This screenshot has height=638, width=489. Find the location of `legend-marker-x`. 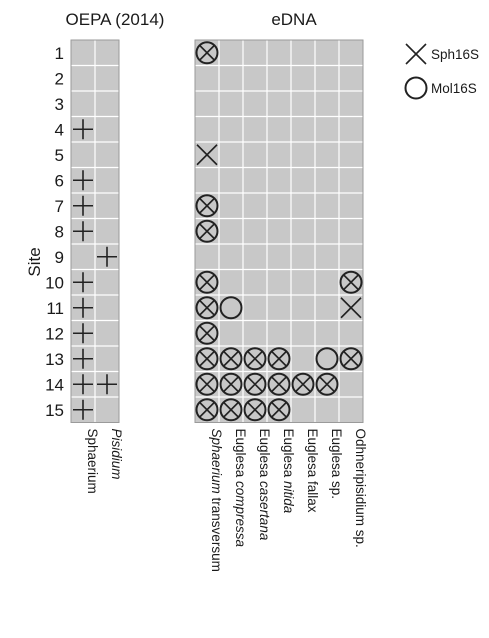

legend-marker-x is located at coordinates (416, 54).